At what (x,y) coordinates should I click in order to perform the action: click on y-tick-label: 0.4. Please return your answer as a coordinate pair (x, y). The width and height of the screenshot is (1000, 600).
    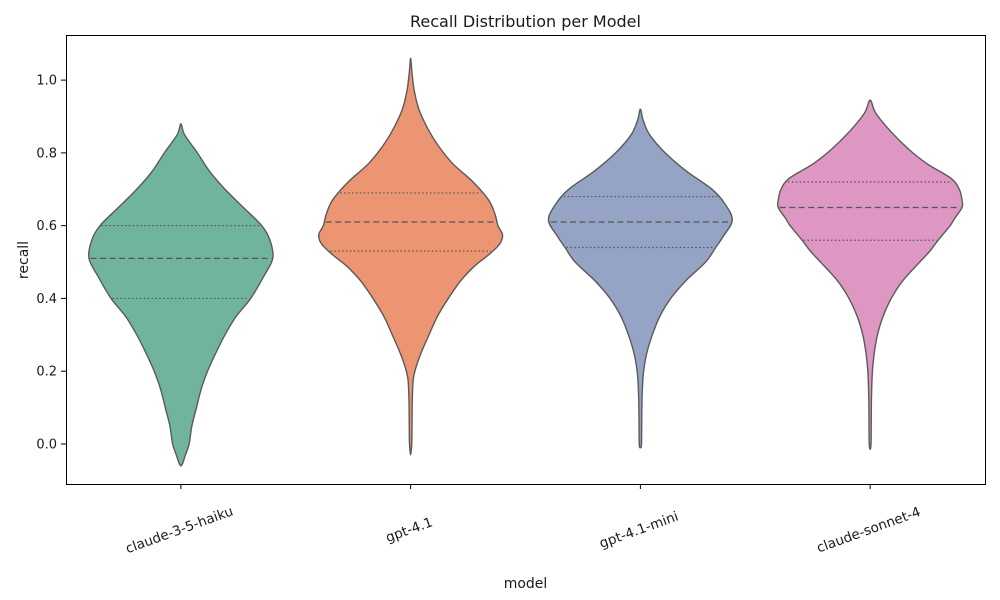
    Looking at the image, I should click on (46, 299).